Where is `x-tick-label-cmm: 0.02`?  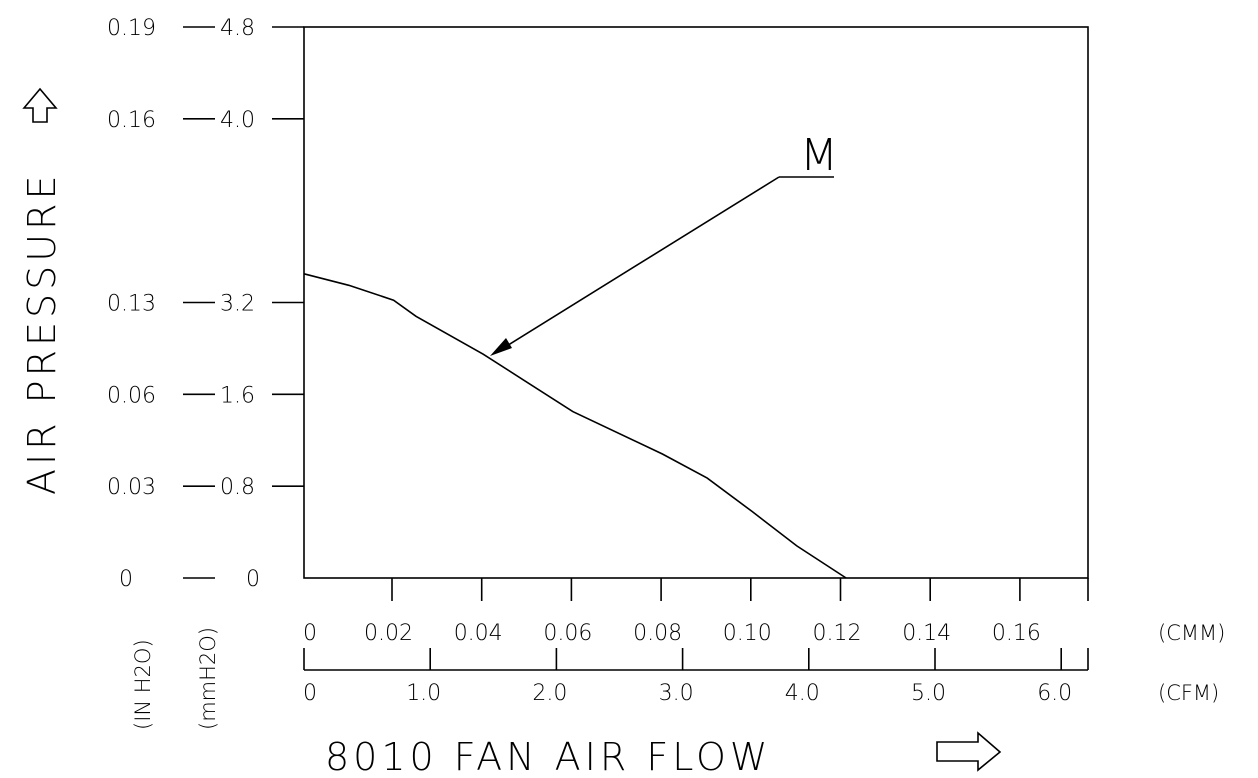 x-tick-label-cmm: 0.02 is located at coordinates (388, 633).